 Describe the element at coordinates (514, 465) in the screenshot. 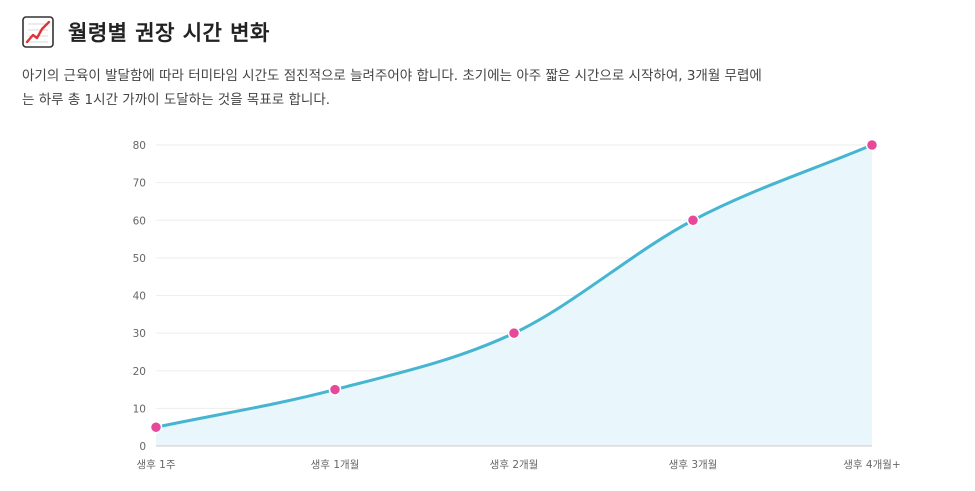

I see `x-tick-label: 생후 2개월` at that location.